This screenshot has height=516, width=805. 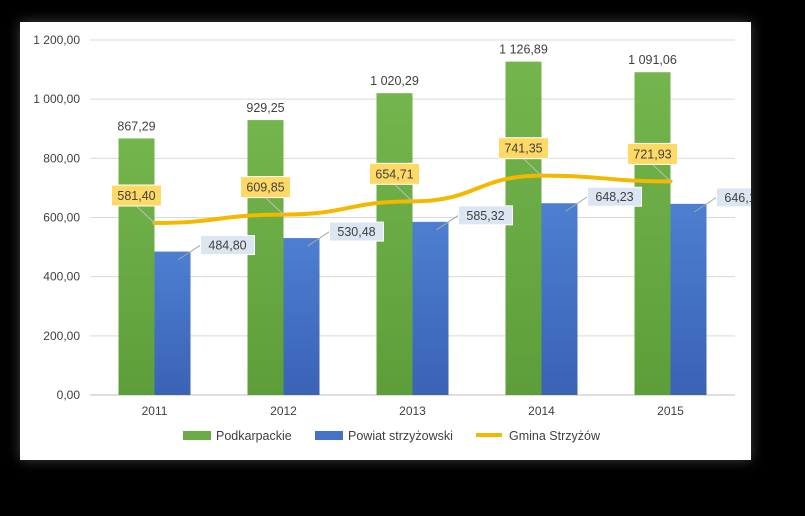 What do you see at coordinates (136, 126) in the screenshot?
I see `data-label-podkarpackie-0: 867,29` at bounding box center [136, 126].